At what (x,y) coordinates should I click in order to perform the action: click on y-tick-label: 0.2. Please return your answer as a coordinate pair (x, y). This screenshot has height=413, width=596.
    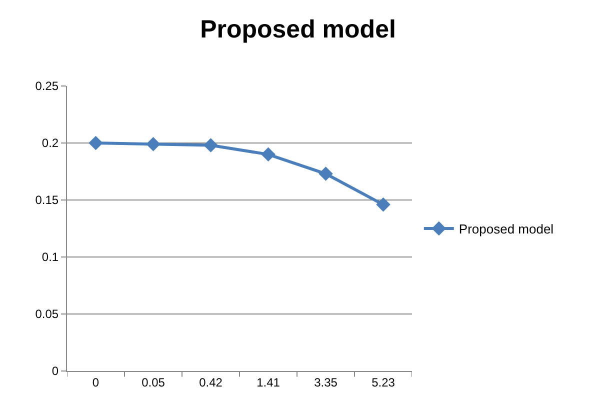
    Looking at the image, I should click on (50, 143).